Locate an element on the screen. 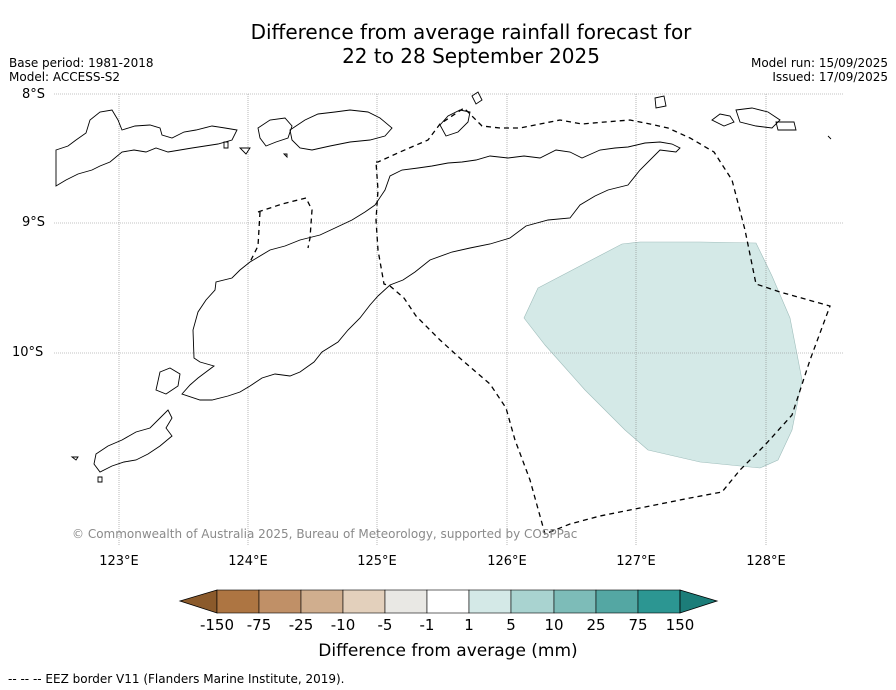  lat-label-9s: 9°S is located at coordinates (34, 222).